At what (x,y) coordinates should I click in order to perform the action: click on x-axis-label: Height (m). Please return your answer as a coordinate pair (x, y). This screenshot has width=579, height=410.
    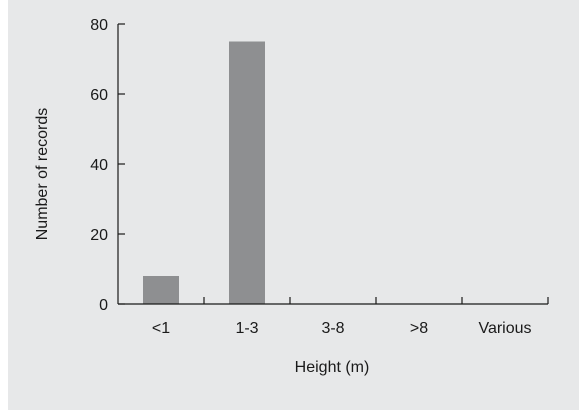
    Looking at the image, I should click on (332, 367).